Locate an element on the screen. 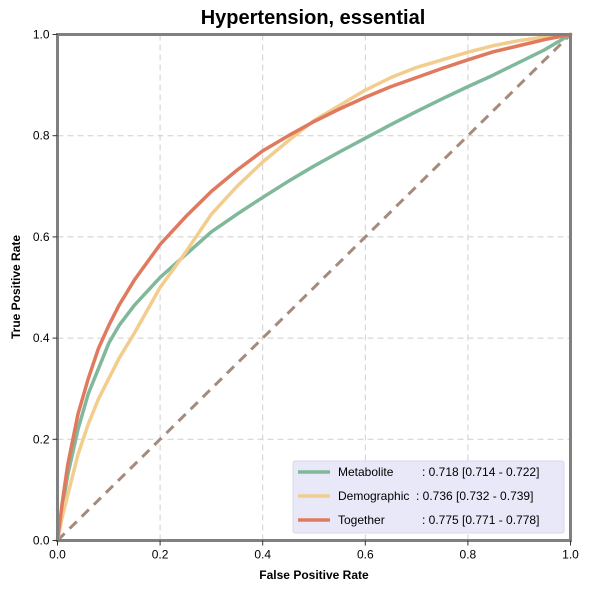 The height and width of the screenshot is (592, 591). x-tick-label: 0.8 is located at coordinates (468, 555).